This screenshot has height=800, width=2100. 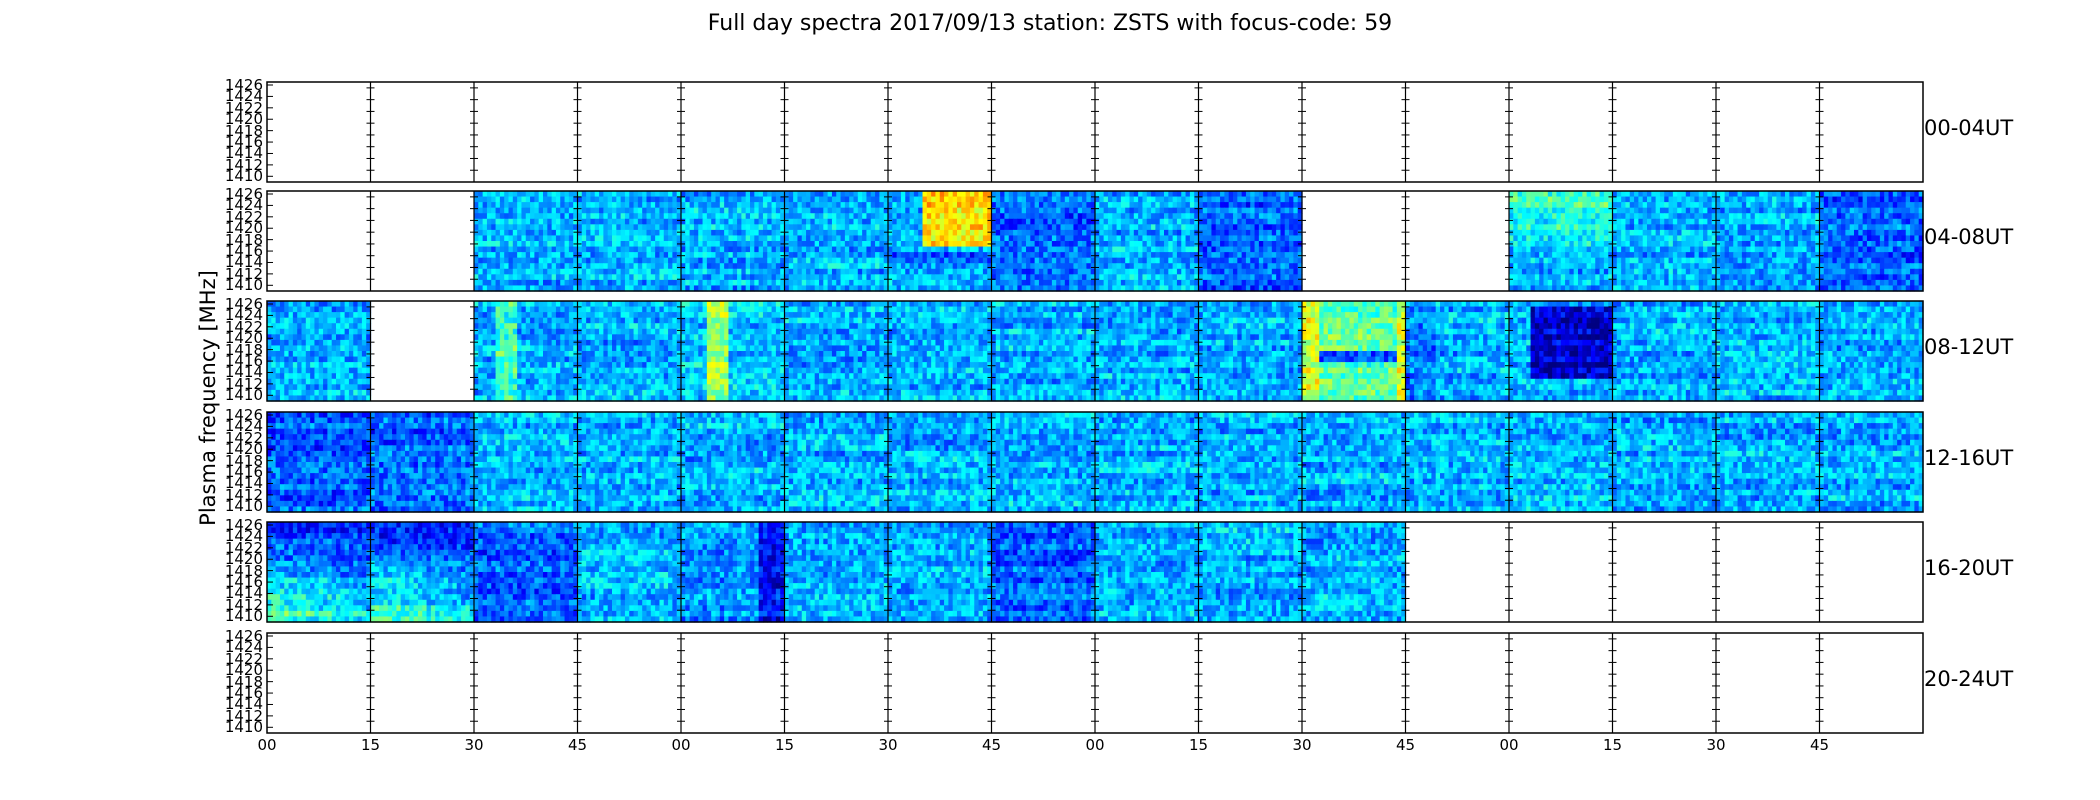 I want to click on row-label-12-16UT: 12-16UT, so click(x=1968, y=458).